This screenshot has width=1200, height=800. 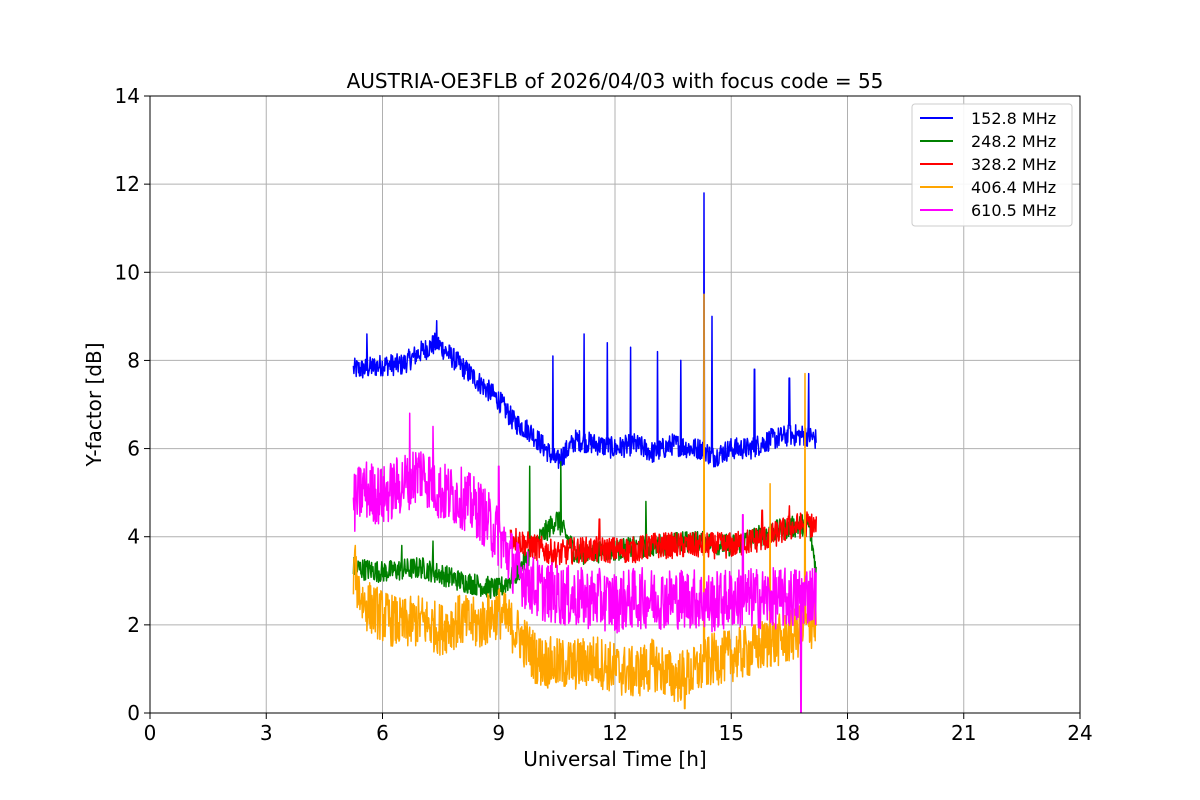 I want to click on y-tick-label: 4, so click(x=133, y=537).